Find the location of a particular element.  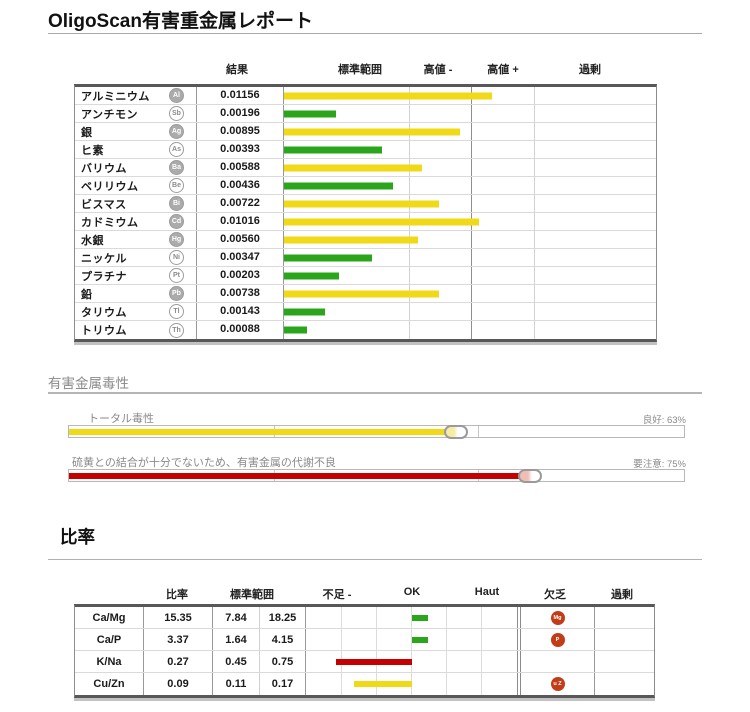

col-header-high-minus: 高値 - is located at coordinates (438, 70).